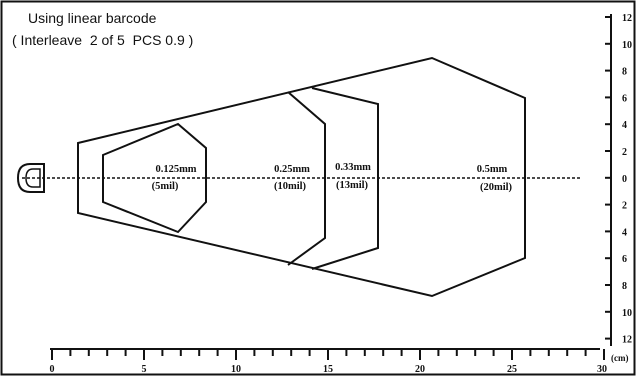 Image resolution: width=636 pixels, height=376 pixels. Describe the element at coordinates (328, 369) in the screenshot. I see `x-axis-label-15: 15` at that location.